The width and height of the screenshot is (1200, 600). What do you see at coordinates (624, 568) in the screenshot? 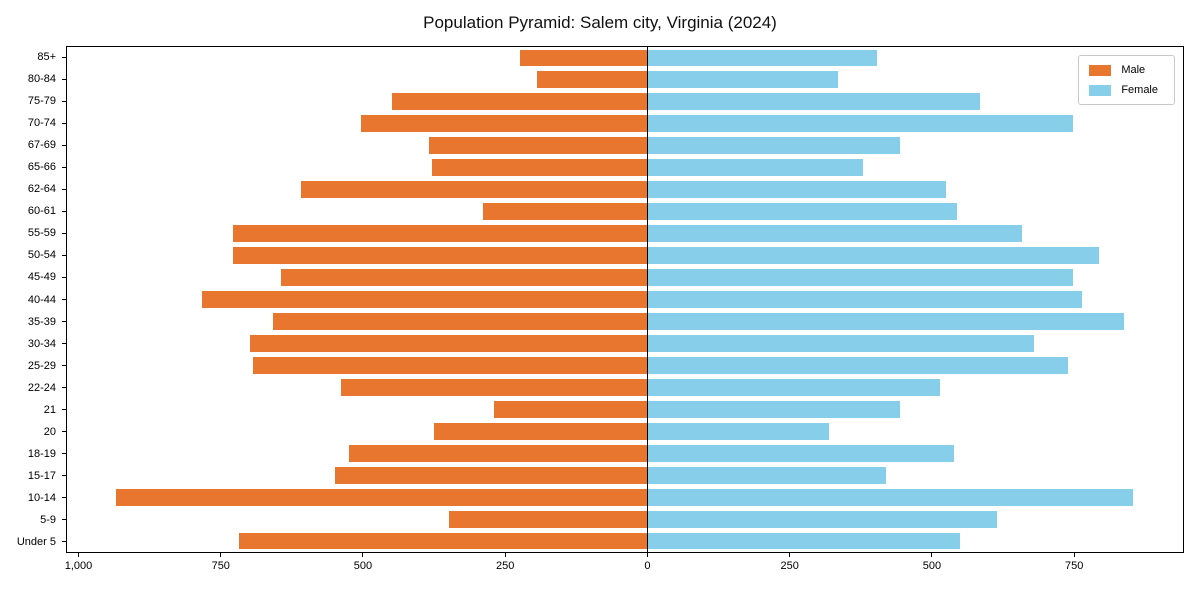
I see `x-axis-ticks: 1,000 750 500 250 0 250 500 750` at bounding box center [624, 568].